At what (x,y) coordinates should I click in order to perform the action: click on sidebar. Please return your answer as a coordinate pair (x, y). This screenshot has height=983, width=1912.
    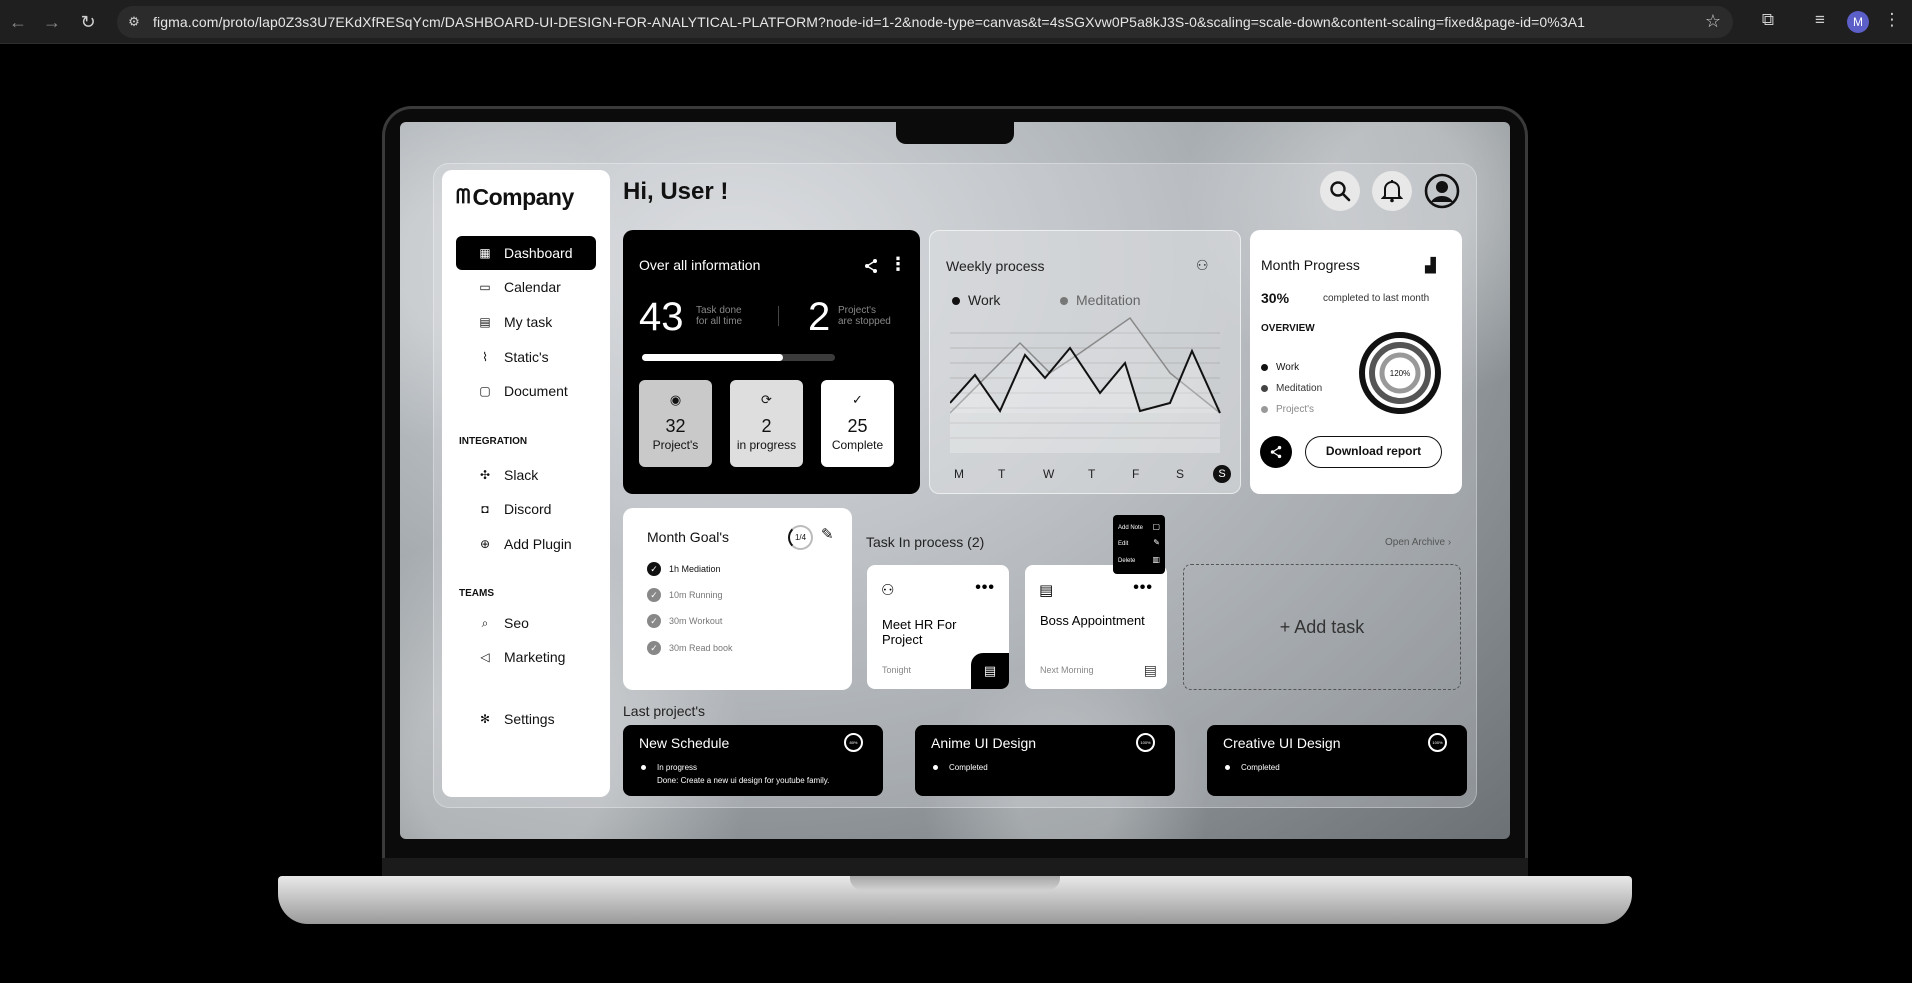
    Looking at the image, I should click on (526, 483).